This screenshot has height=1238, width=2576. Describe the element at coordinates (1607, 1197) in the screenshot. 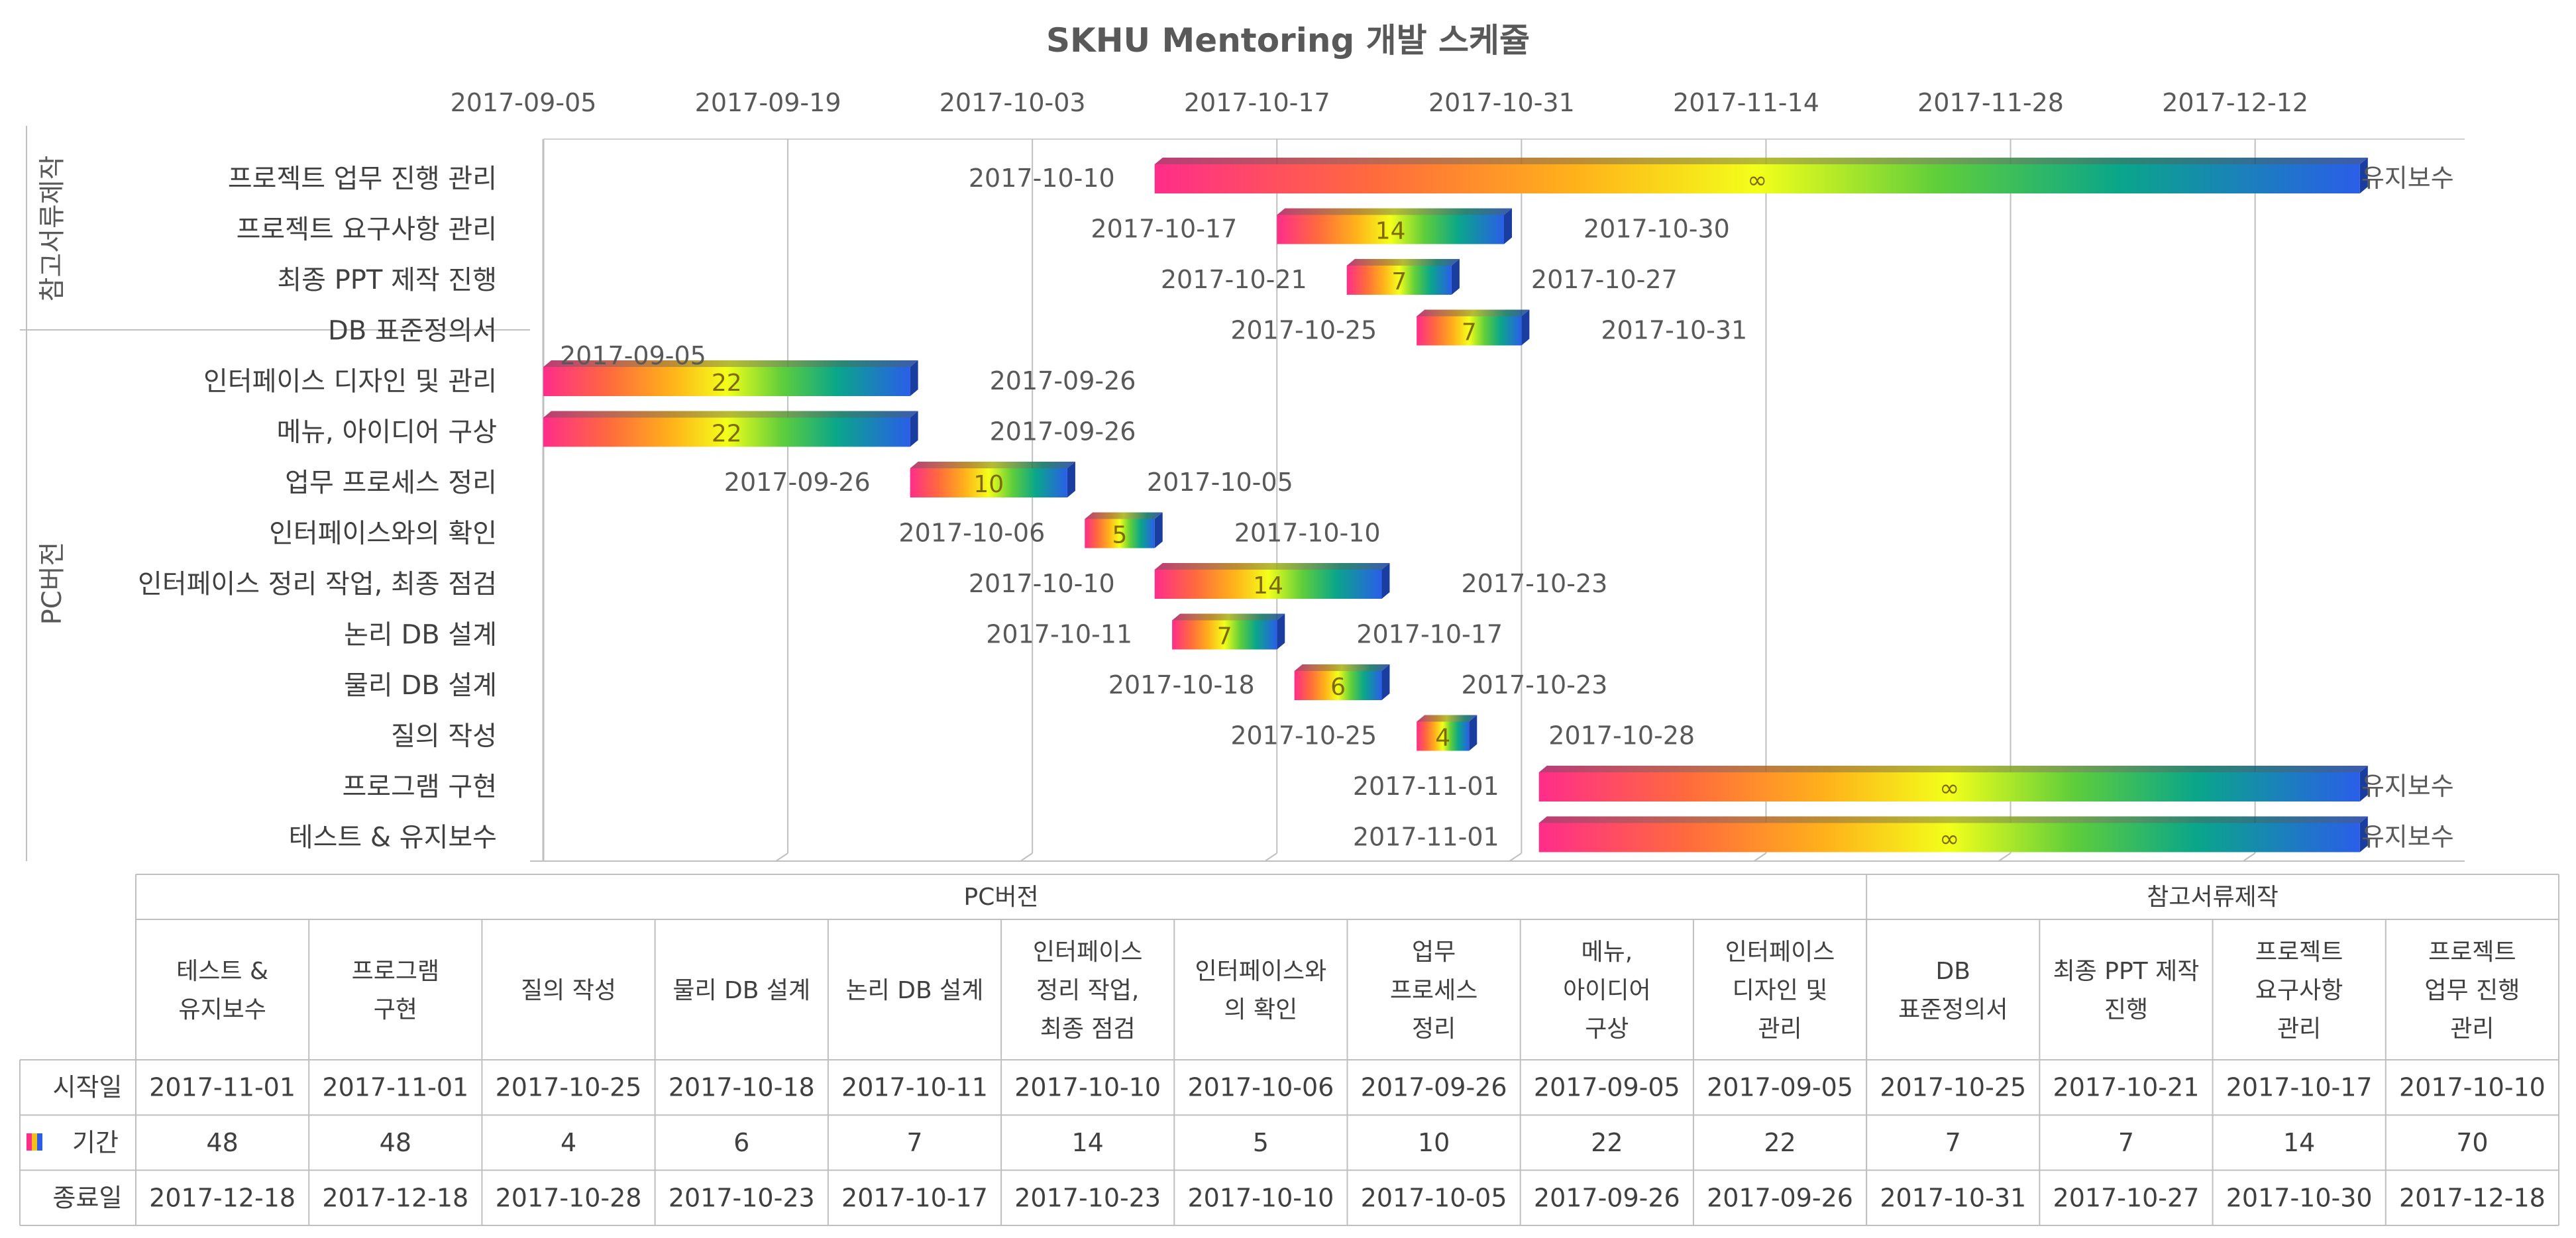

I see `table-cell-end: 2017-09-26` at that location.